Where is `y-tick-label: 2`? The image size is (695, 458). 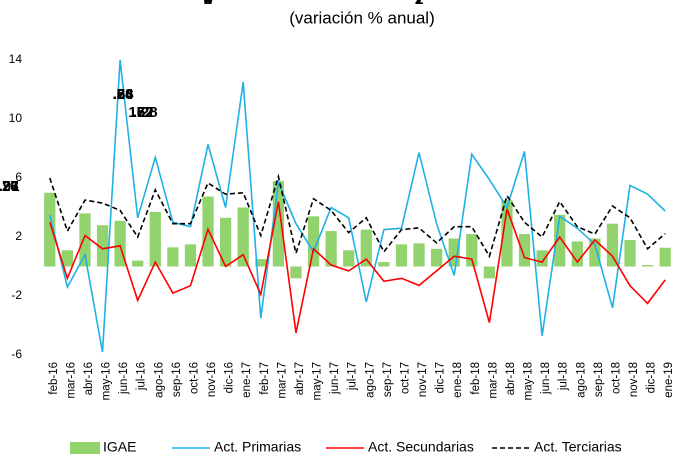
y-tick-label: 2 is located at coordinates (18, 236).